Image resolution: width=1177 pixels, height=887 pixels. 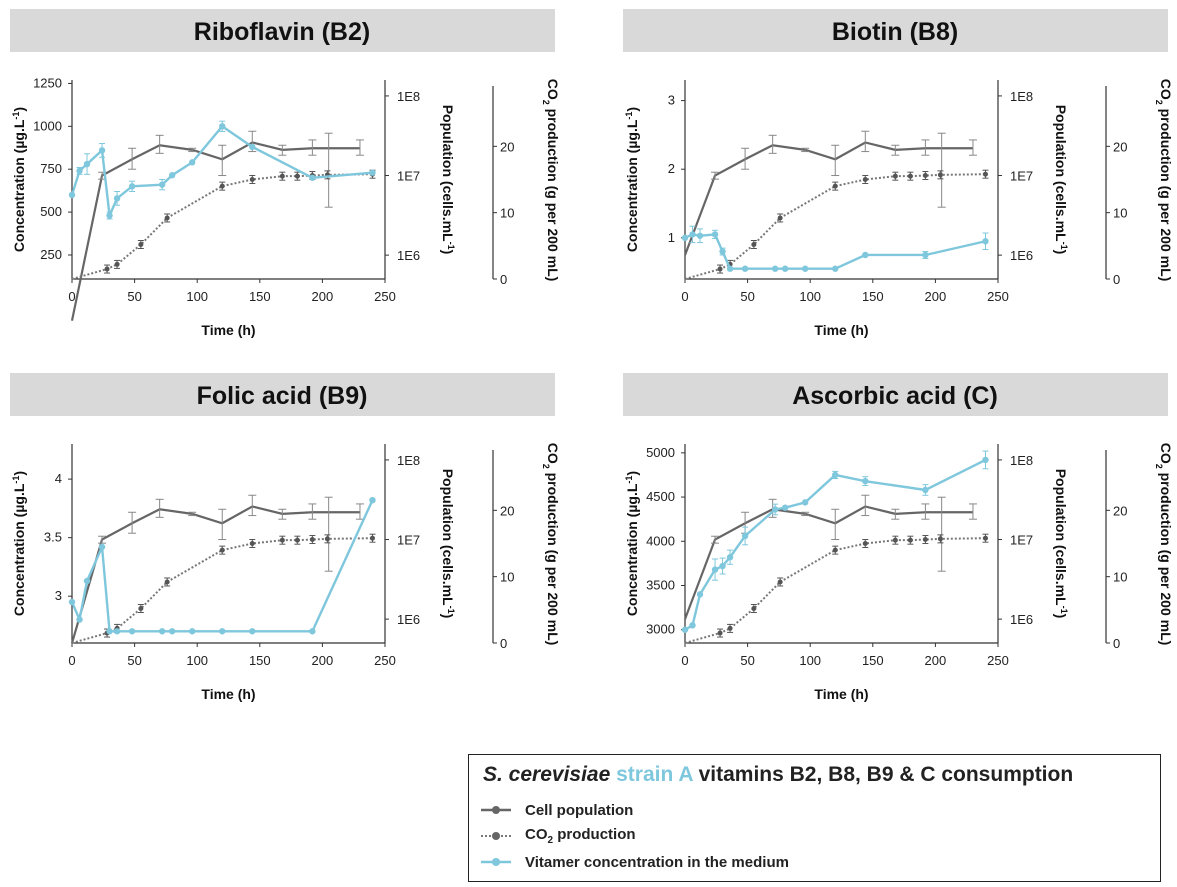 What do you see at coordinates (51, 254) in the screenshot?
I see `y-tick-label: 250` at bounding box center [51, 254].